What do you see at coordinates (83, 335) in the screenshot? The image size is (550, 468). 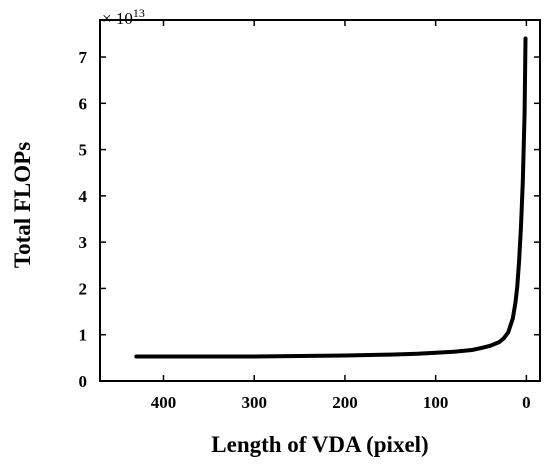 I see `y-tick-label: 1` at bounding box center [83, 335].